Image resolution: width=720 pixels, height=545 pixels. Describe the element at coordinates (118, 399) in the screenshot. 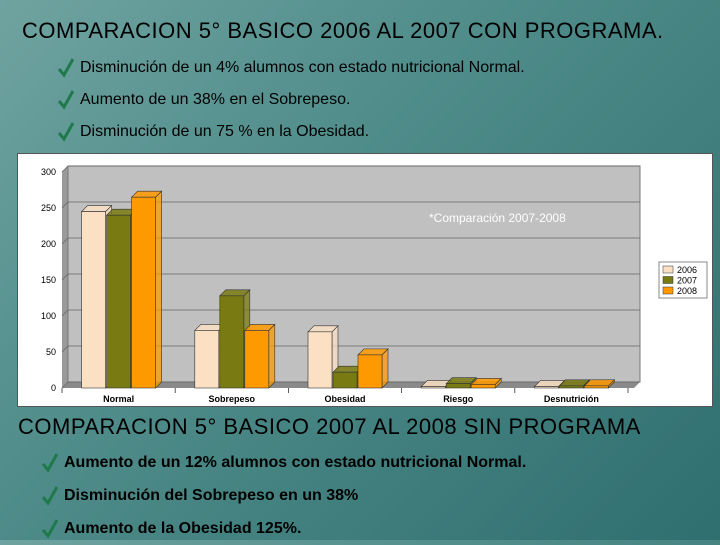

I see `x-tick-label: Normal` at that location.